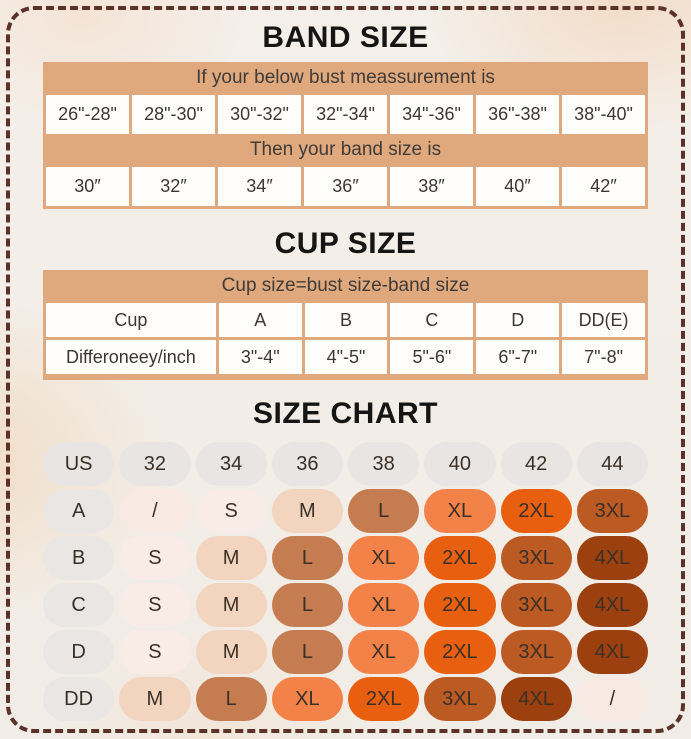  I want to click on band-size-title: BAND SIZE, so click(345, 37).